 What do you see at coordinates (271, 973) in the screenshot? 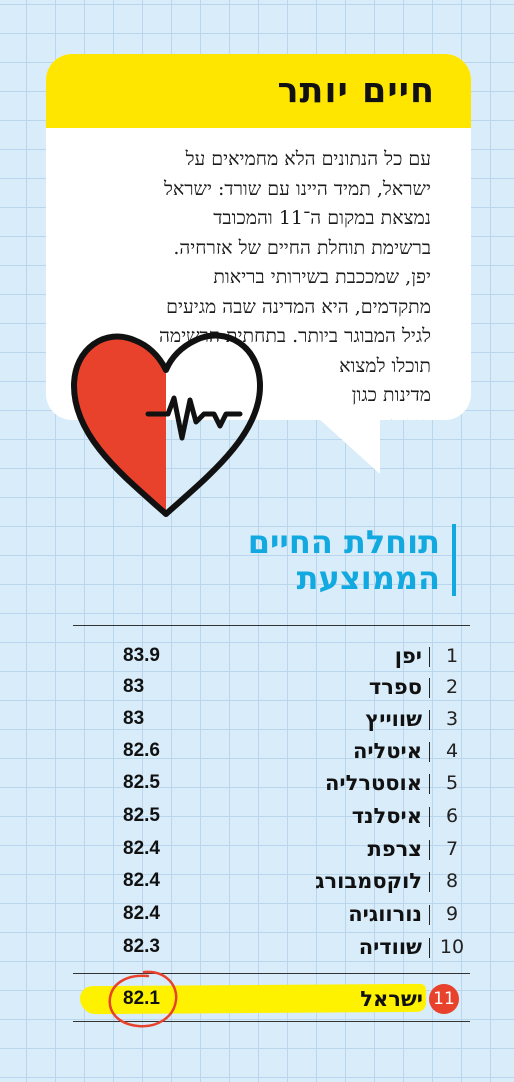
I see `table-divider-rule` at bounding box center [271, 973].